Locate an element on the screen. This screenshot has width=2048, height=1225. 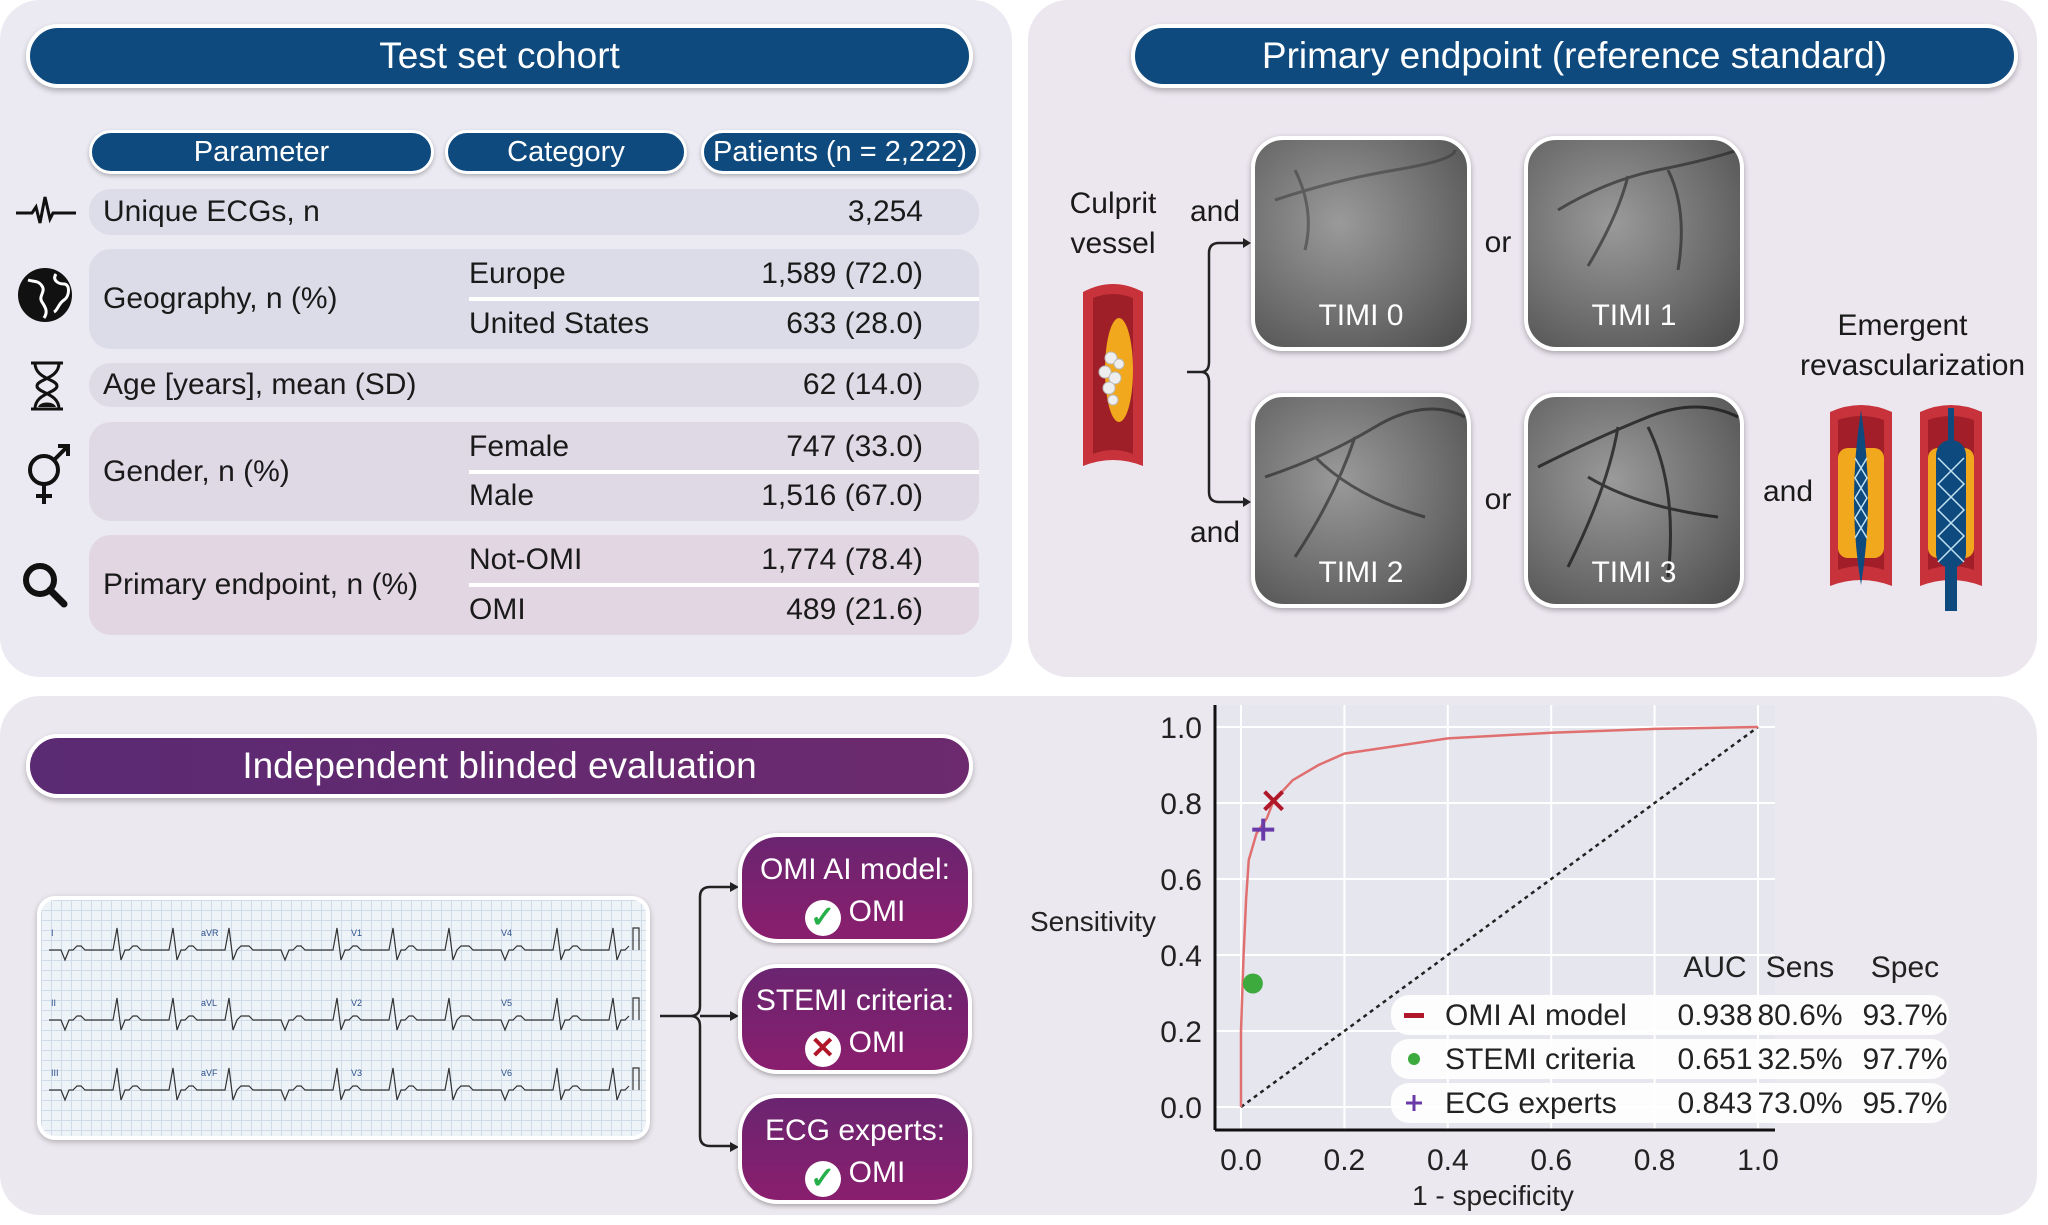
parameter-label: Unique ECGs, n is located at coordinates (211, 211).